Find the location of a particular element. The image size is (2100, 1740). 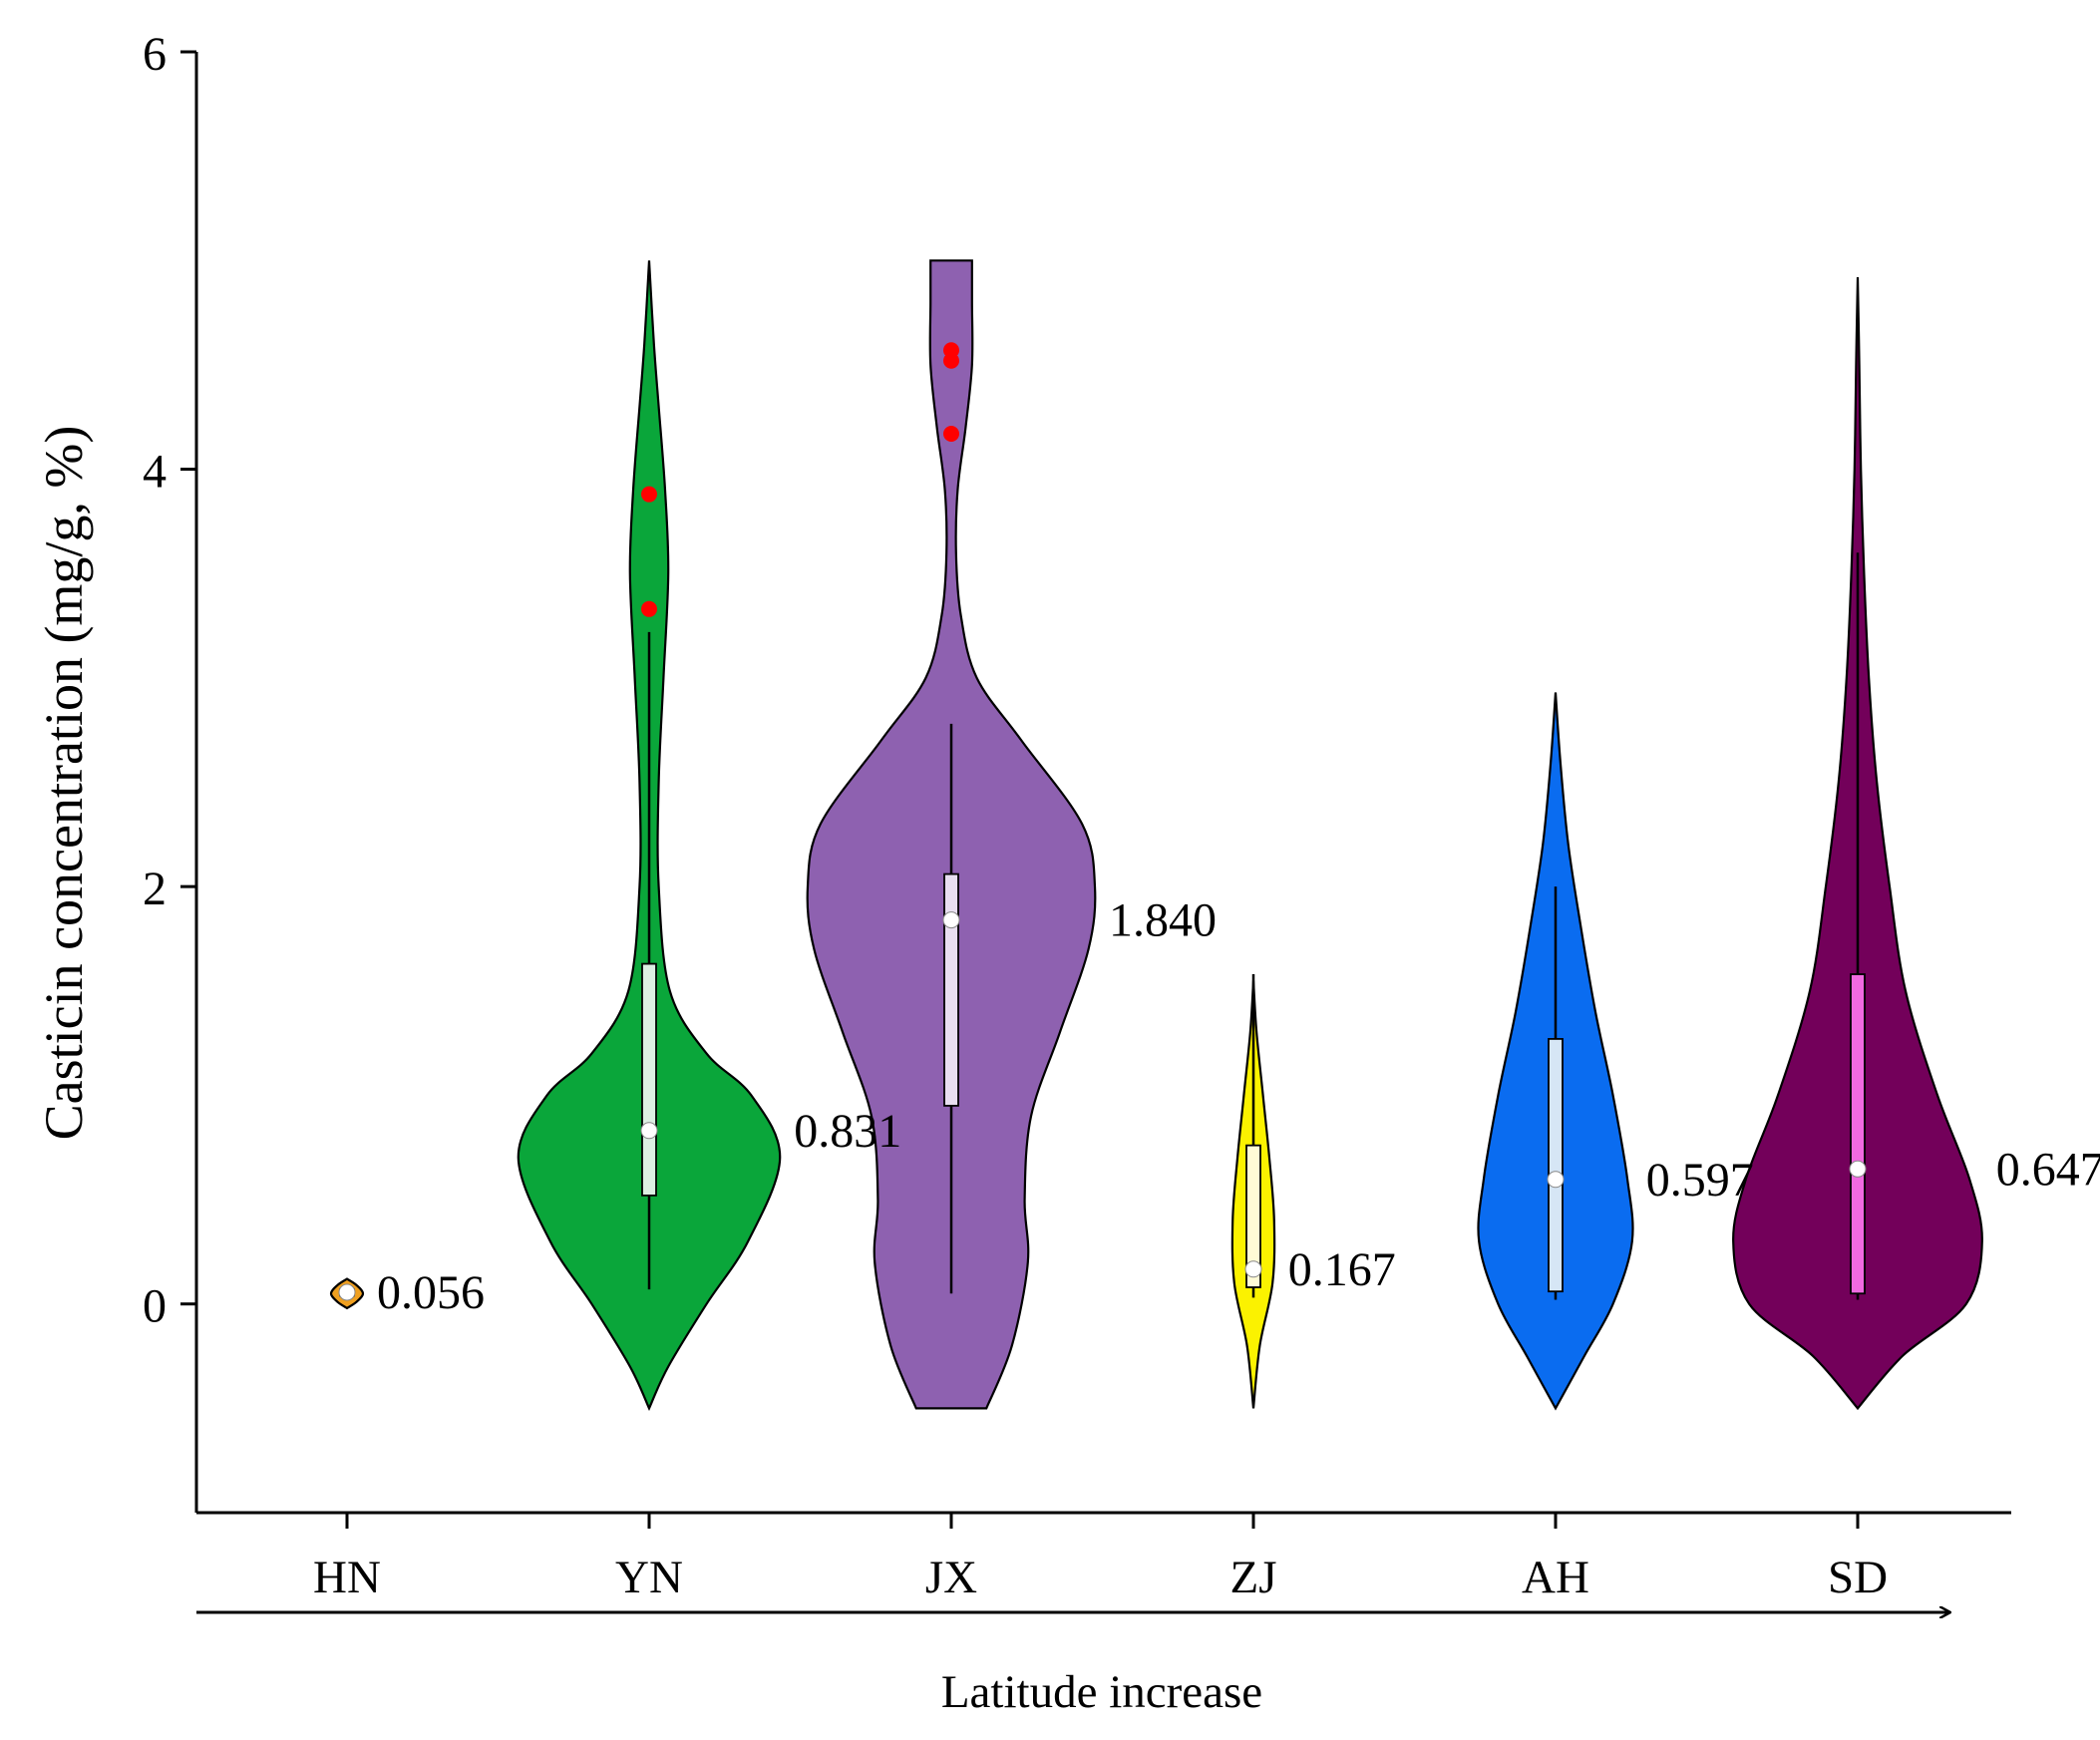

box-ah is located at coordinates (1556, 1165).